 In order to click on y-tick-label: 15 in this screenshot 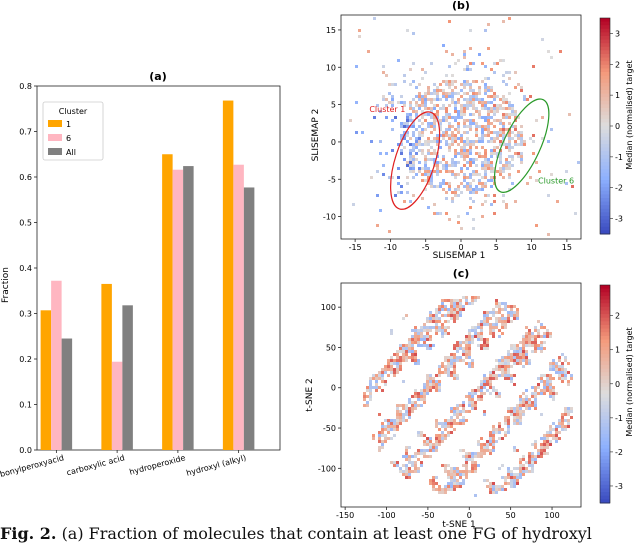, I will do `click(331, 30)`.